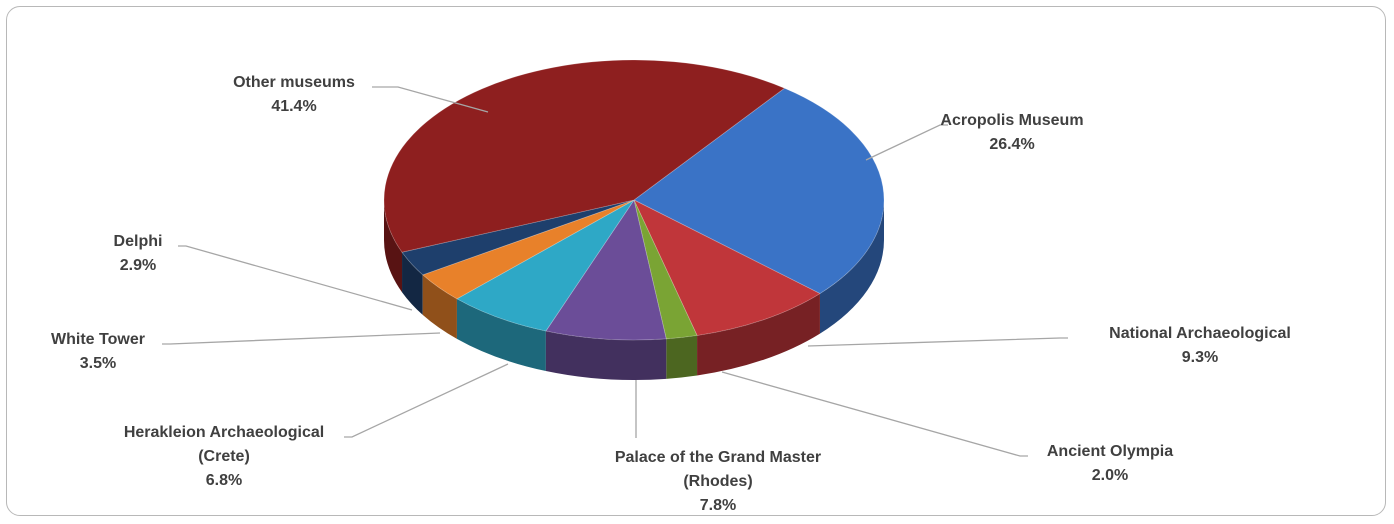 This screenshot has height=524, width=1394. I want to click on slice-label-acropolis-museum: Acropolis Museum 26.4%, so click(1011, 132).